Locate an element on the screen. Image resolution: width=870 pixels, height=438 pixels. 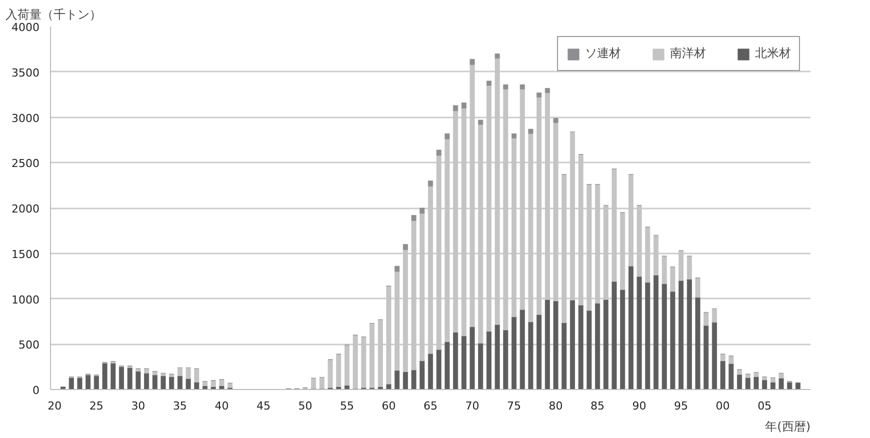
x-tick-label: 40 is located at coordinates (221, 406).